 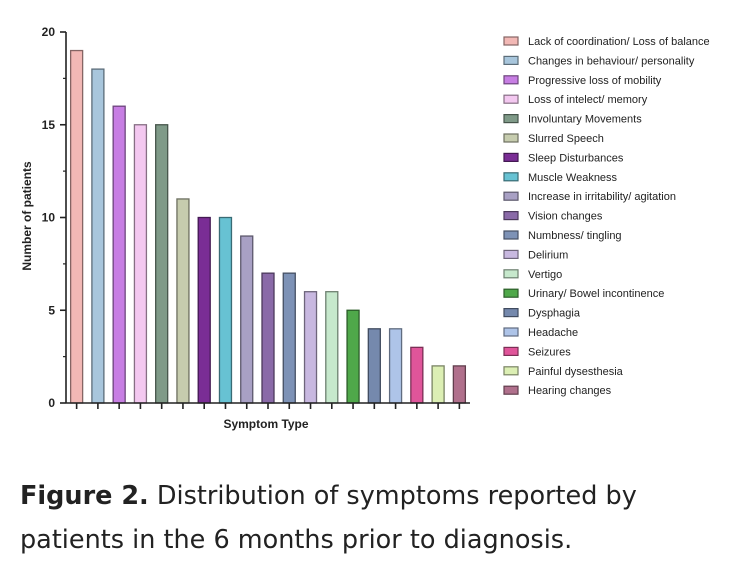 I want to click on x-axis-label: Symptom Type, so click(x=265, y=424).